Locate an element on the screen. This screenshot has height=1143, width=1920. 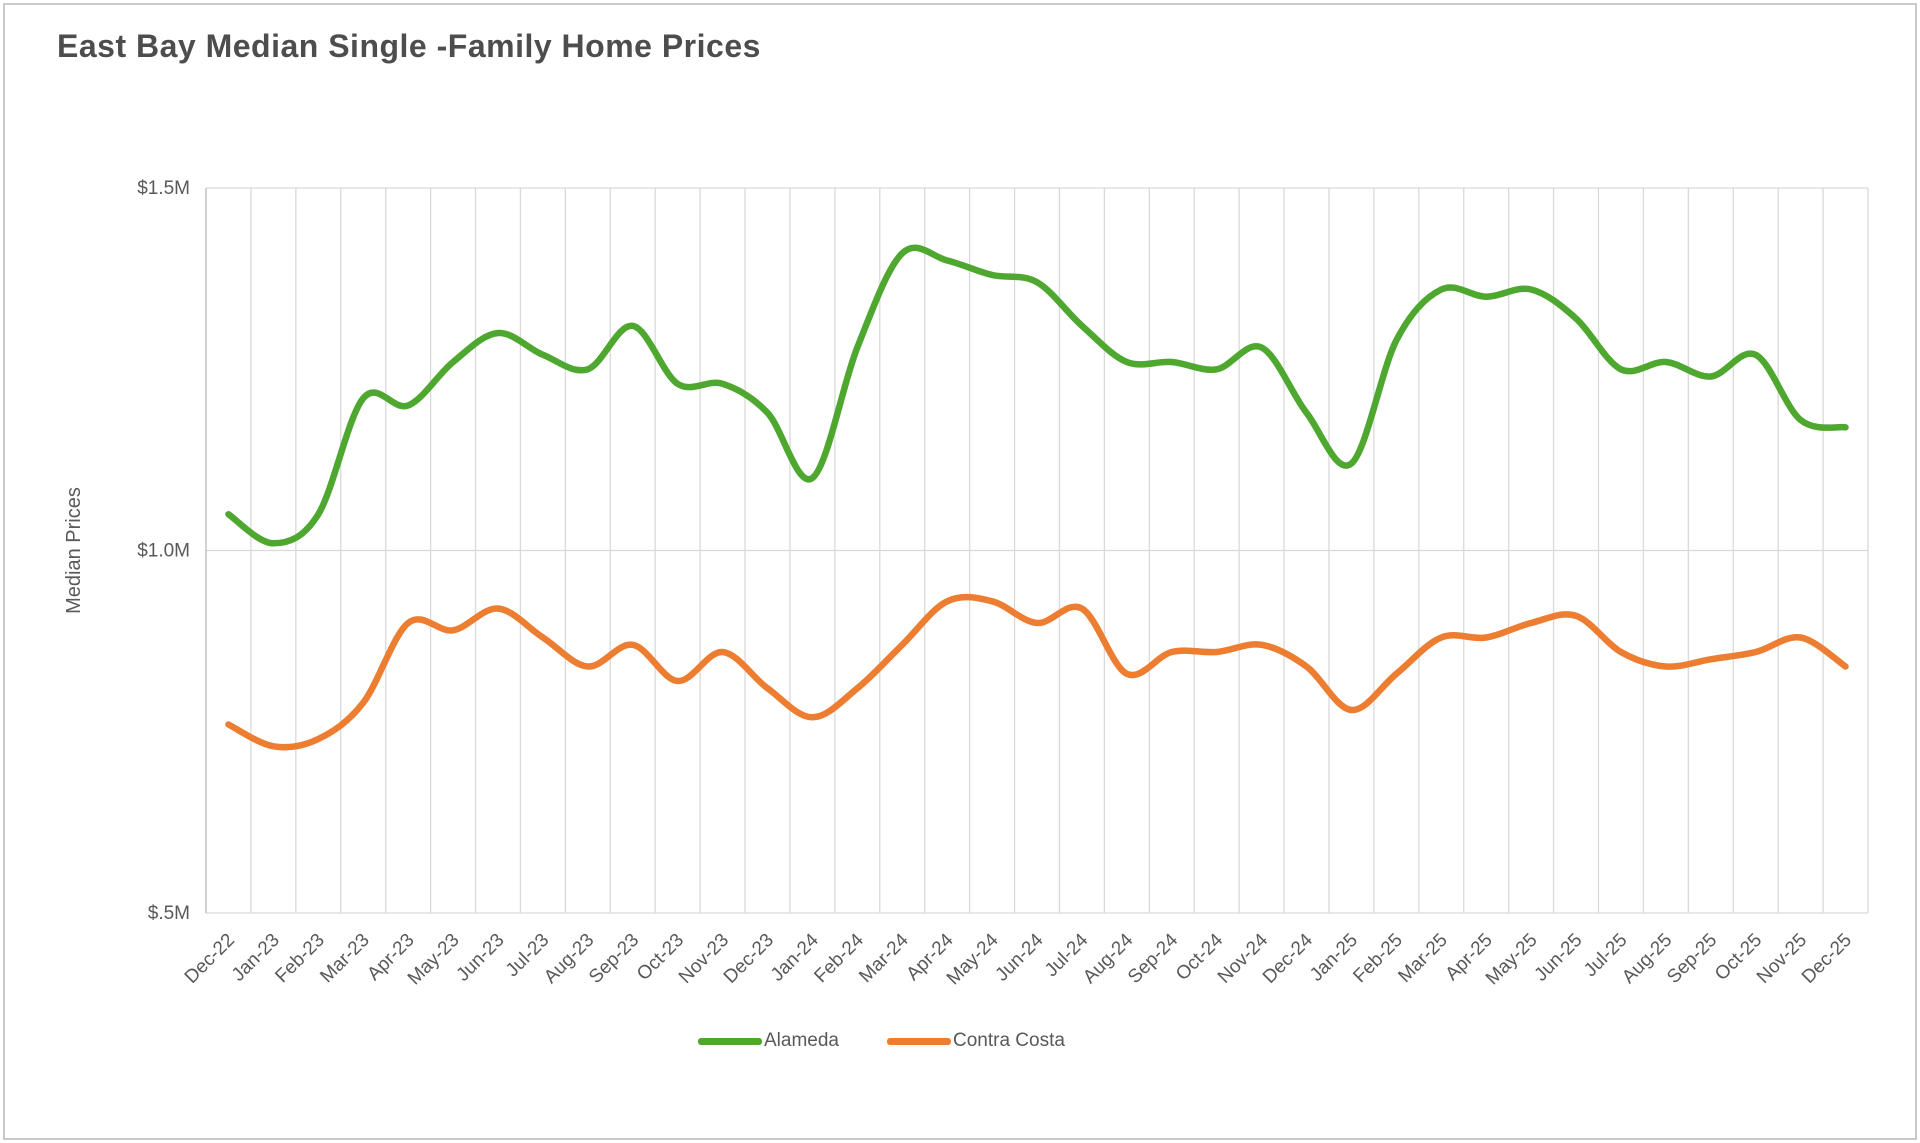
x-axis-tick-label: Feb-24 is located at coordinates (839, 958).